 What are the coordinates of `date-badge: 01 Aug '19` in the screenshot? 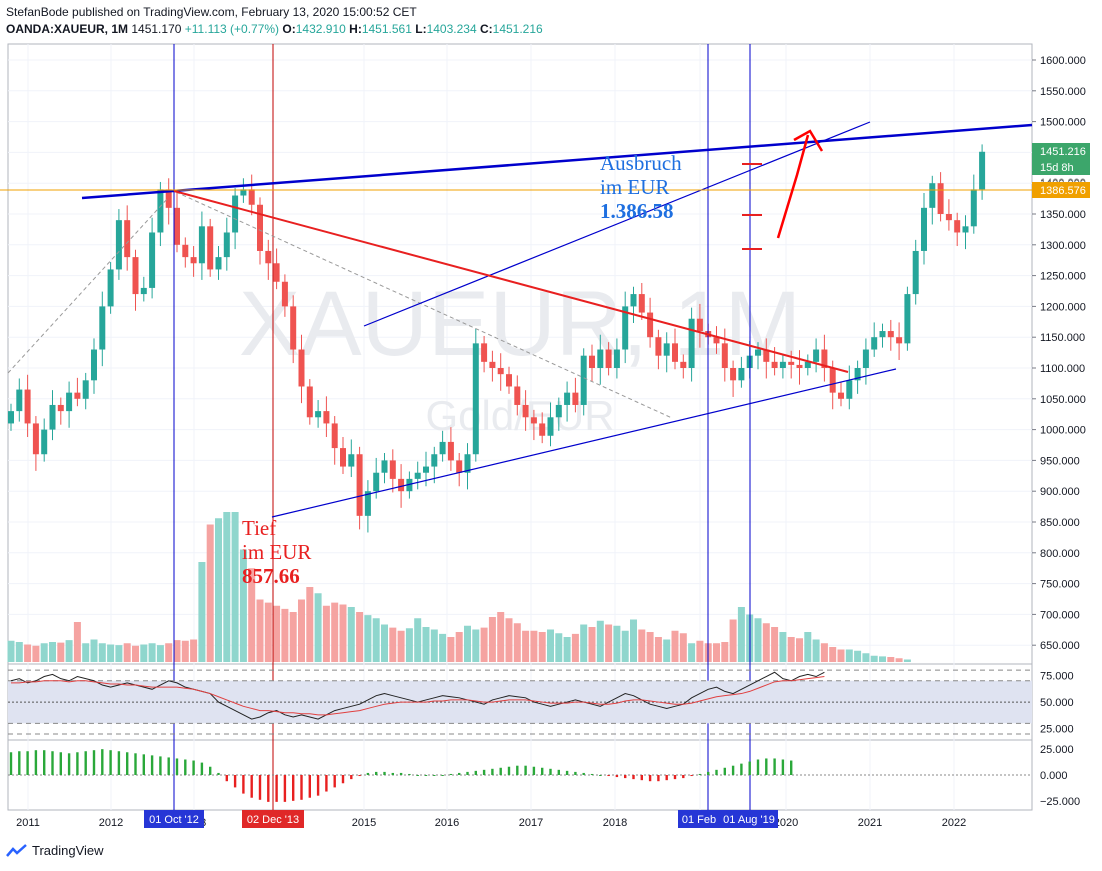 It's located at (749, 820).